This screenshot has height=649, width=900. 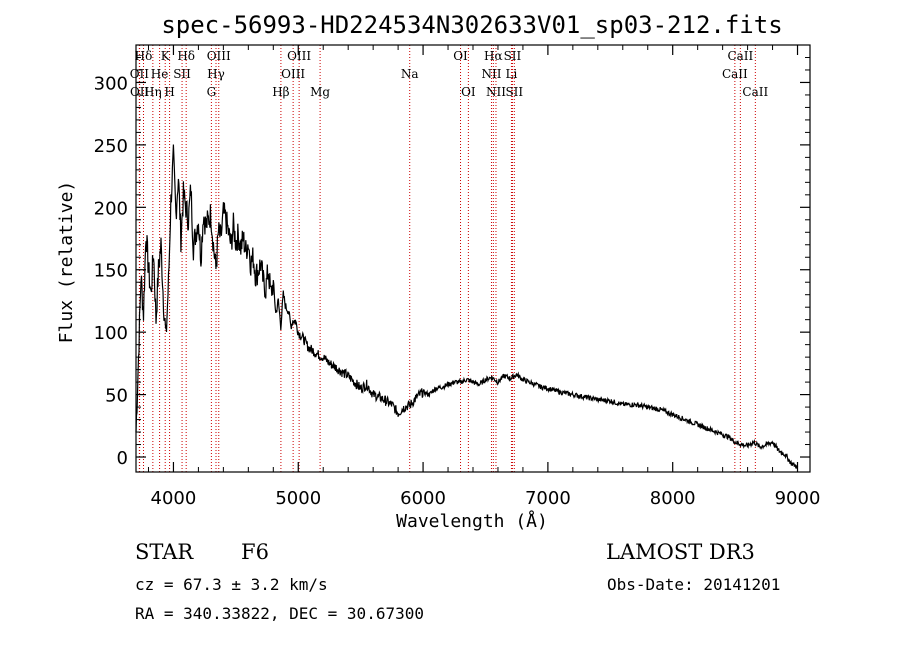 What do you see at coordinates (212, 92) in the screenshot?
I see `line-label: G` at bounding box center [212, 92].